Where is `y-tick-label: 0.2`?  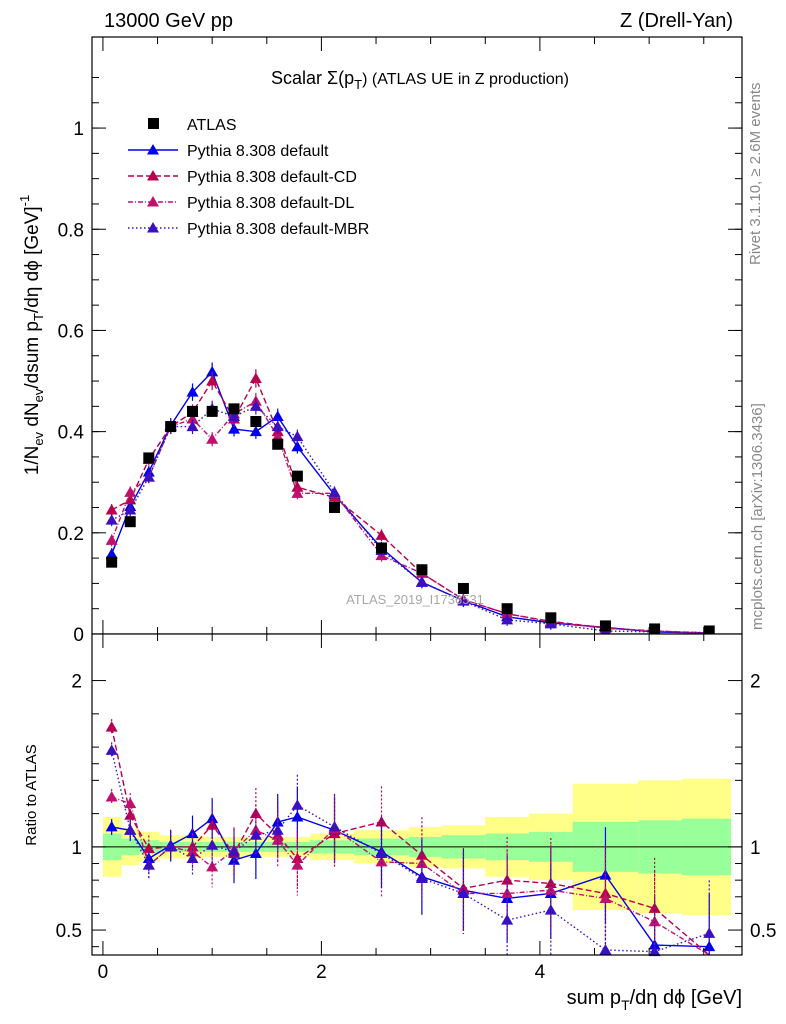 y-tick-label: 0.2 is located at coordinates (71, 534).